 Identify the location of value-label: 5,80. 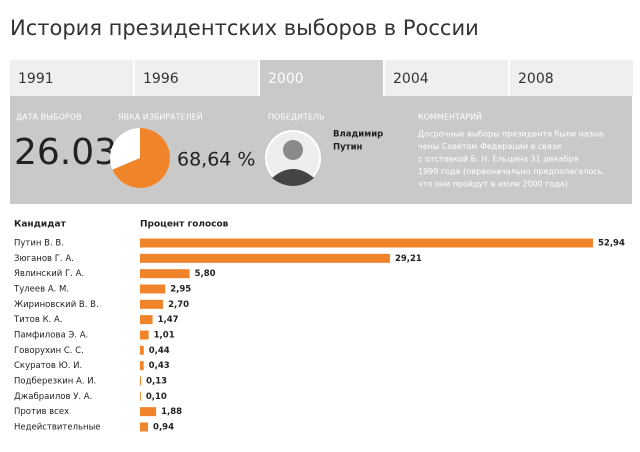
(205, 274).